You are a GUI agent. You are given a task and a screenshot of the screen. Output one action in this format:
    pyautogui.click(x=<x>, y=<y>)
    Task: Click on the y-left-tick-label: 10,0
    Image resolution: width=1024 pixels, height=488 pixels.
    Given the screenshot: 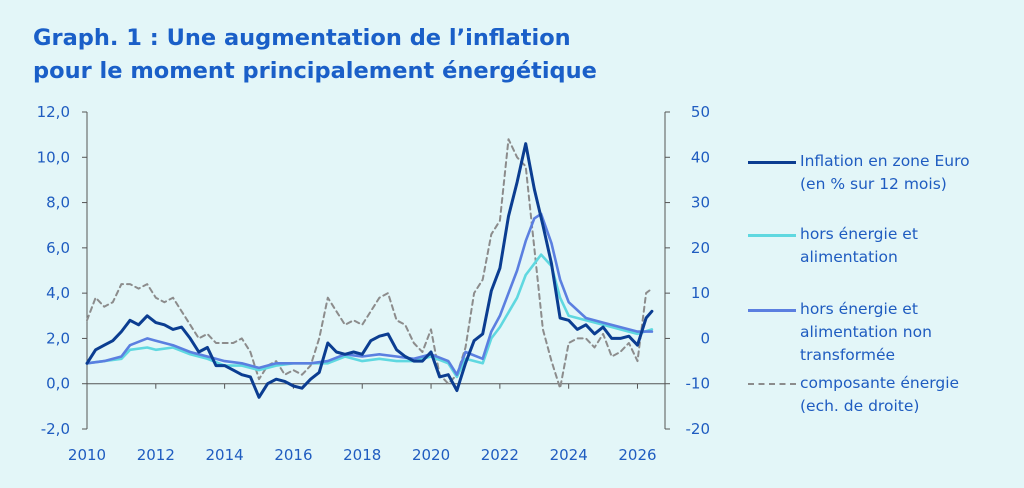 What is the action you would take?
    pyautogui.click(x=53, y=157)
    